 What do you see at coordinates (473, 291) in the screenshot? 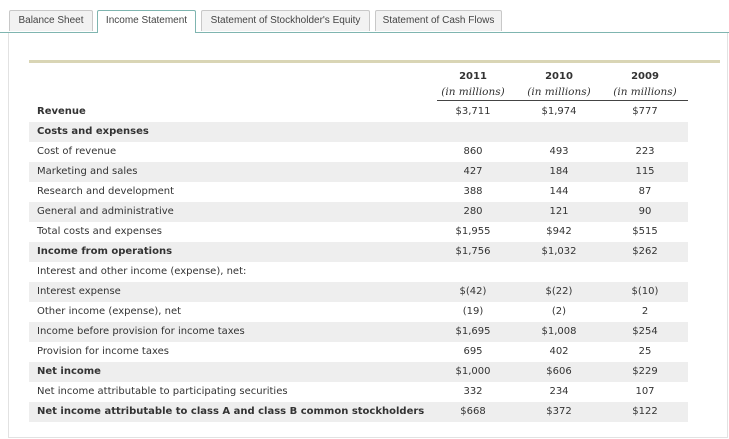
I see `cell-value: $(42)` at bounding box center [473, 291].